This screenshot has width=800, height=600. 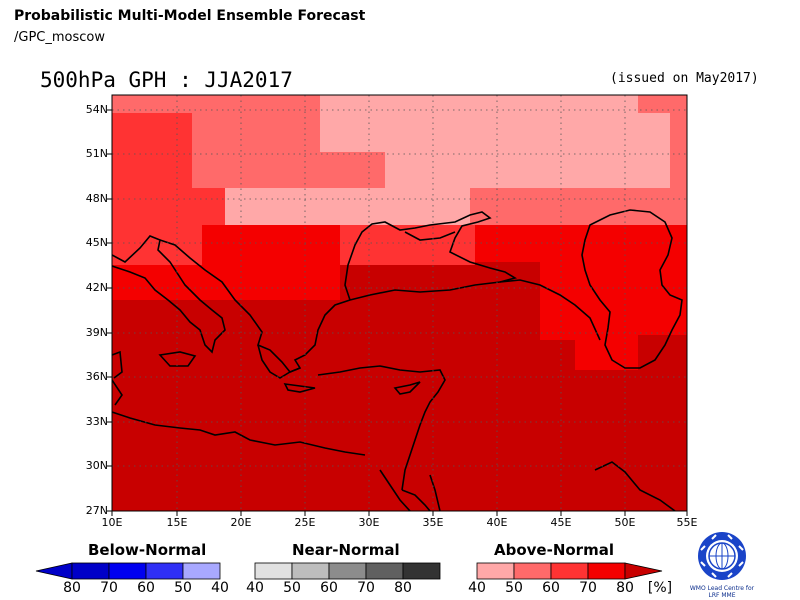 What do you see at coordinates (96, 421) in the screenshot?
I see `lat-label: 33N` at bounding box center [96, 421].